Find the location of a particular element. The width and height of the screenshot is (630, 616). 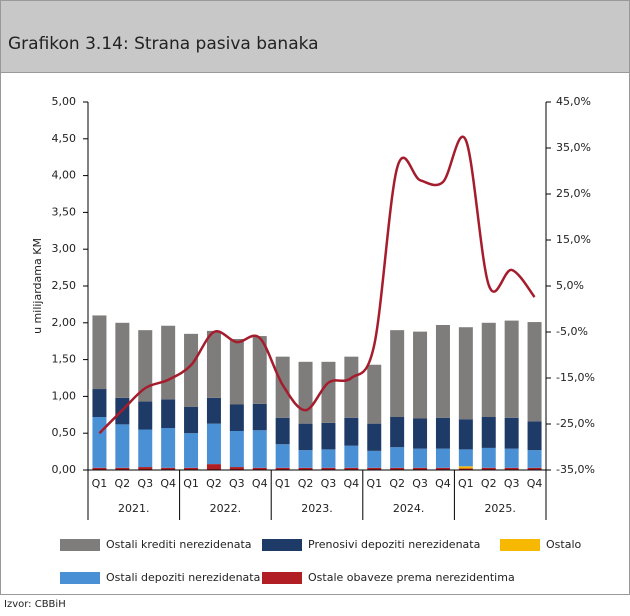

y-tick-label: 2,50 is located at coordinates (64, 285).